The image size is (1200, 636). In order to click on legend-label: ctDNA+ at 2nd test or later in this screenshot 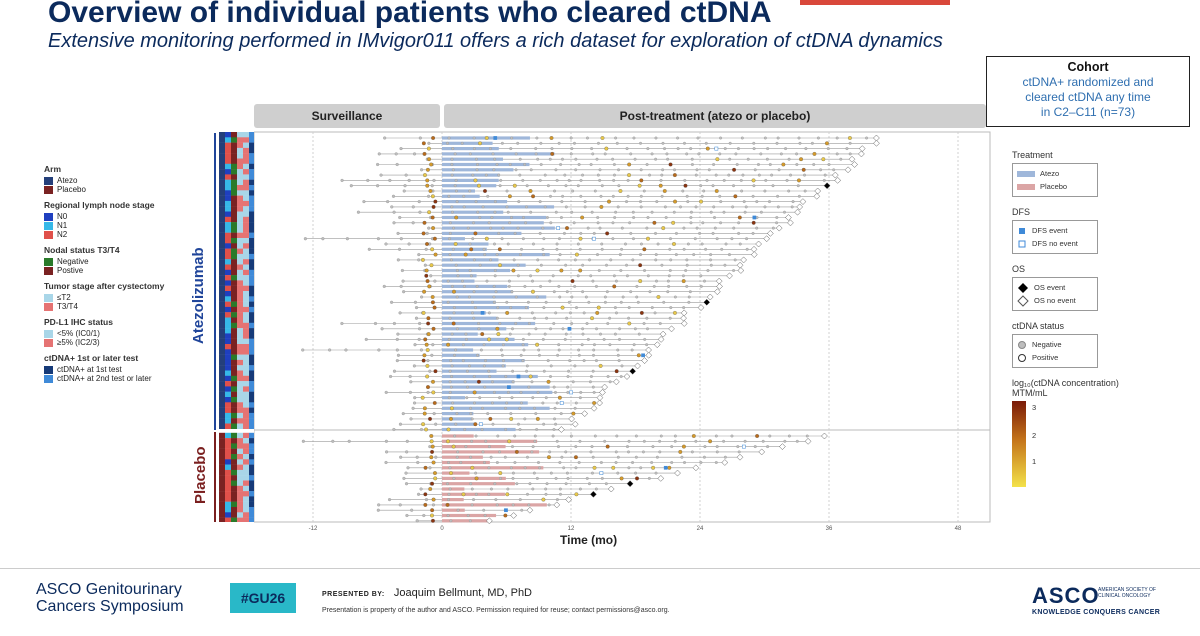, I will do `click(104, 378)`.